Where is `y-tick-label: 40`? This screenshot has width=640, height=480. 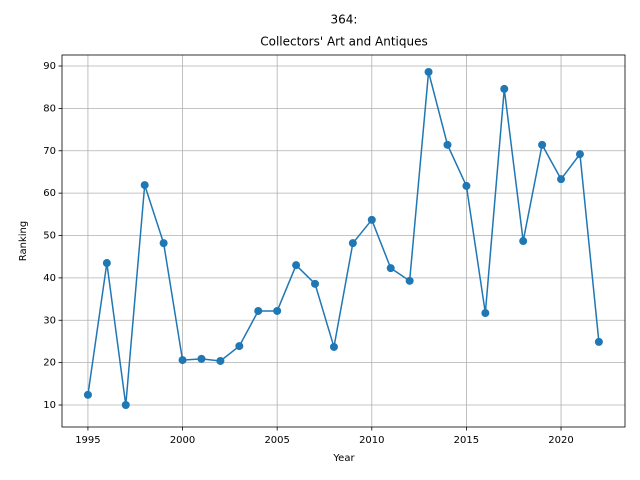 y-tick-label: 40 is located at coordinates (49, 278).